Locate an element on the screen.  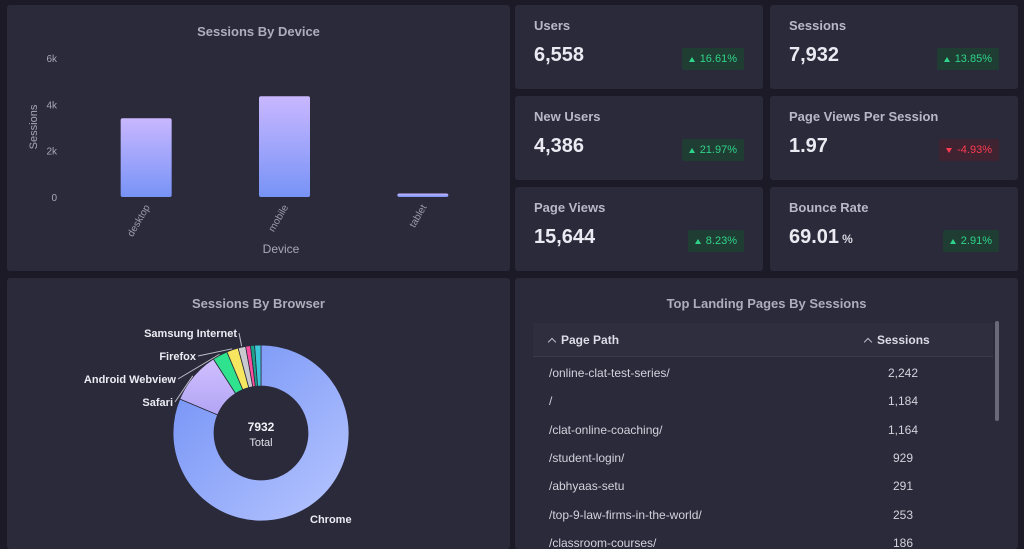
table-row: / 1,184 is located at coordinates (763, 401).